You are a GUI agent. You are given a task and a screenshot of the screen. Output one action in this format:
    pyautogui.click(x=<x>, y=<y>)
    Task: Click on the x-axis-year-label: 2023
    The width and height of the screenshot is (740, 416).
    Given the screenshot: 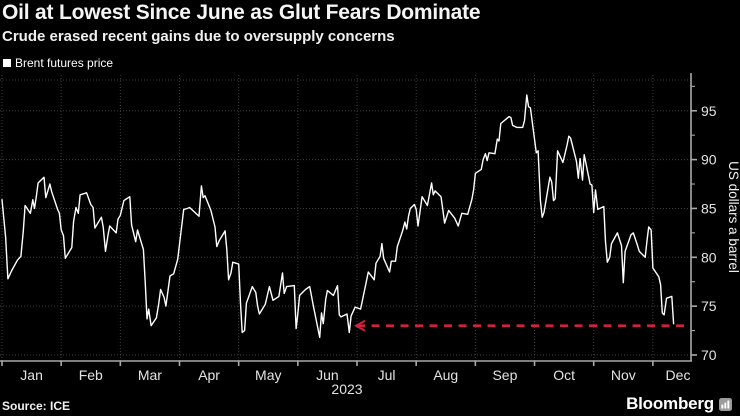 What is the action you would take?
    pyautogui.click(x=346, y=389)
    